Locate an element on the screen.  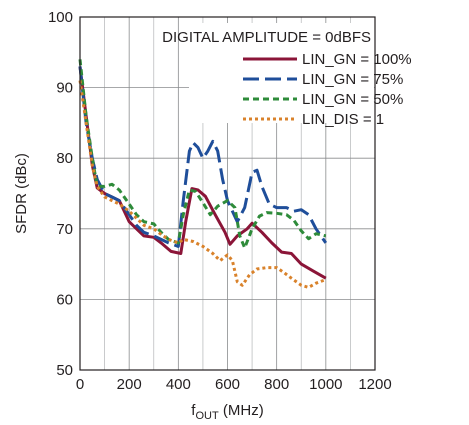
x-axis-label-main: f is located at coordinates (193, 410).